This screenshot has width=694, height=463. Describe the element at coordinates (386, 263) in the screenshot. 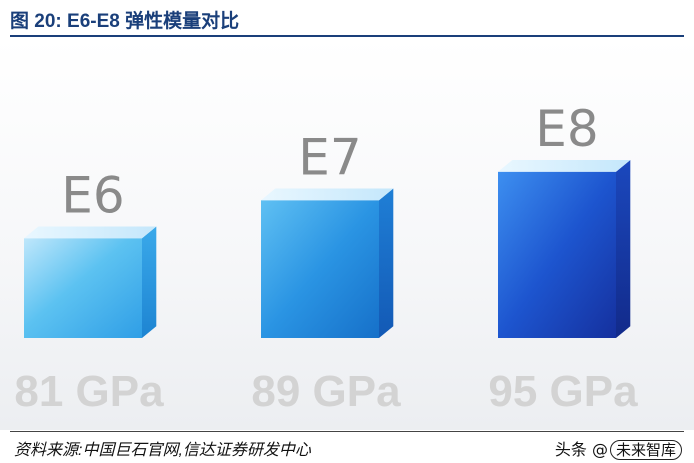

I see `bar-e7-side` at that location.